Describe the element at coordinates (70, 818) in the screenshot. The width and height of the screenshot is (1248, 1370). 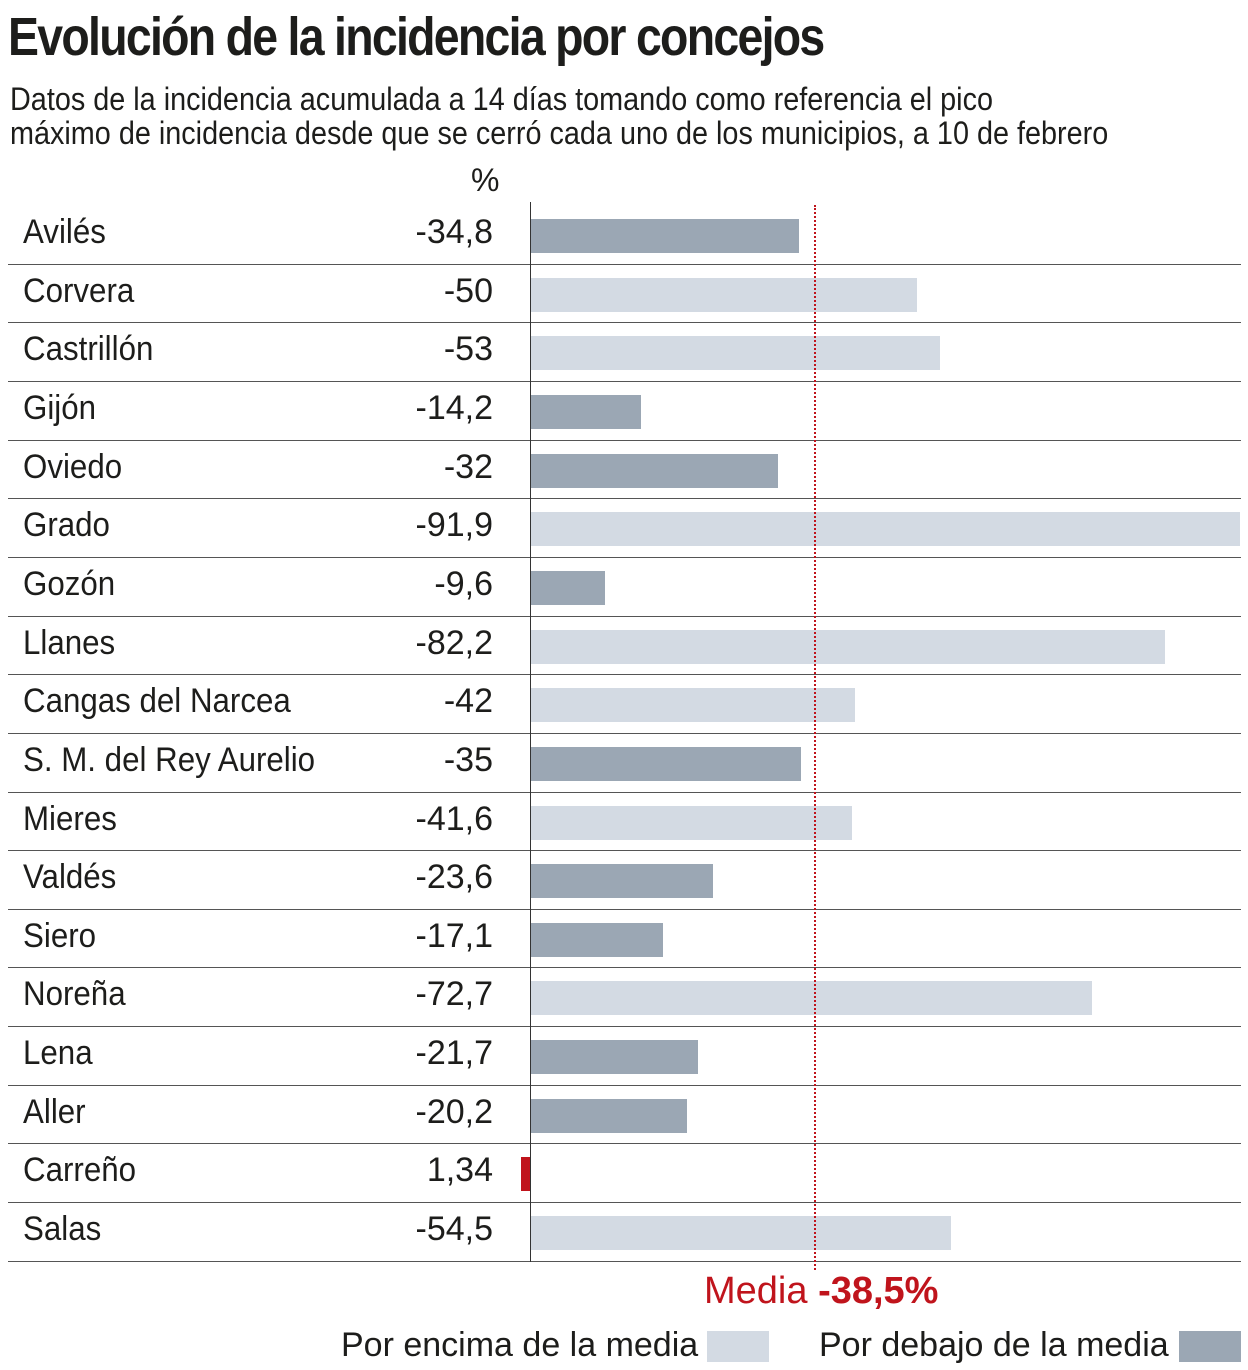
I see `category-label: Mieres` at that location.